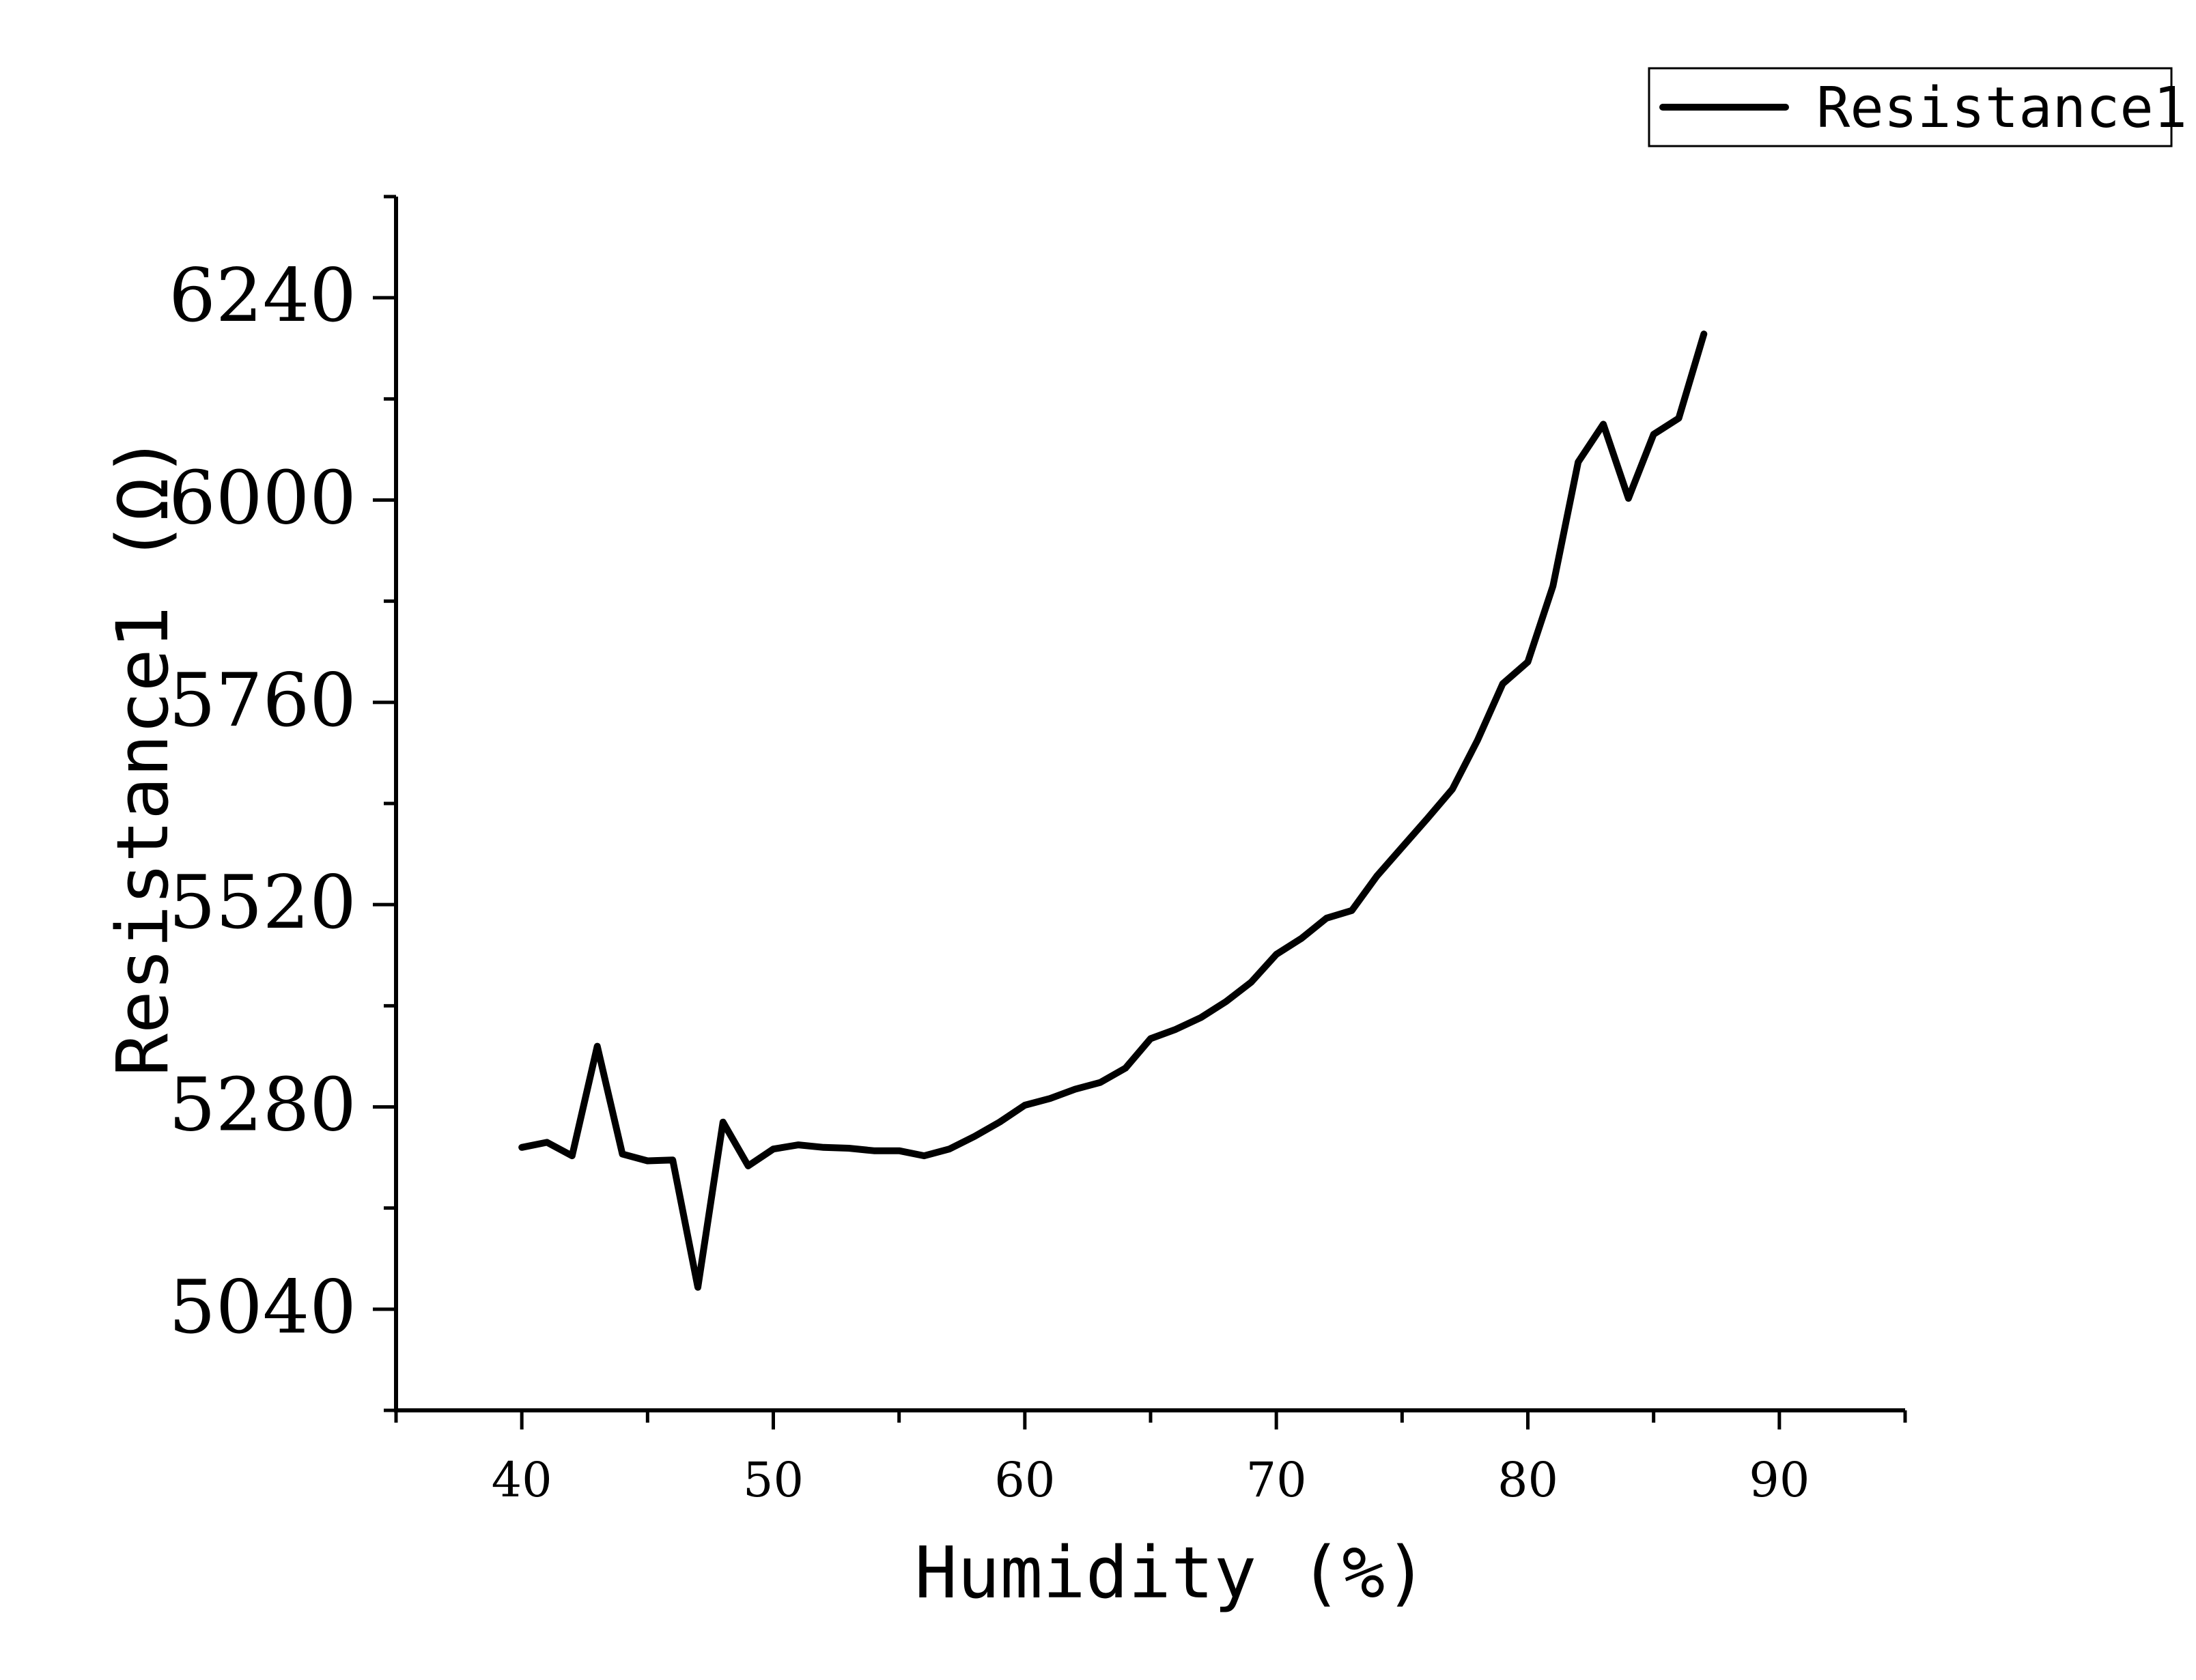 This screenshot has height=1680, width=2196. Describe the element at coordinates (2001, 108) in the screenshot. I see `legend-label: Resistance1` at that location.